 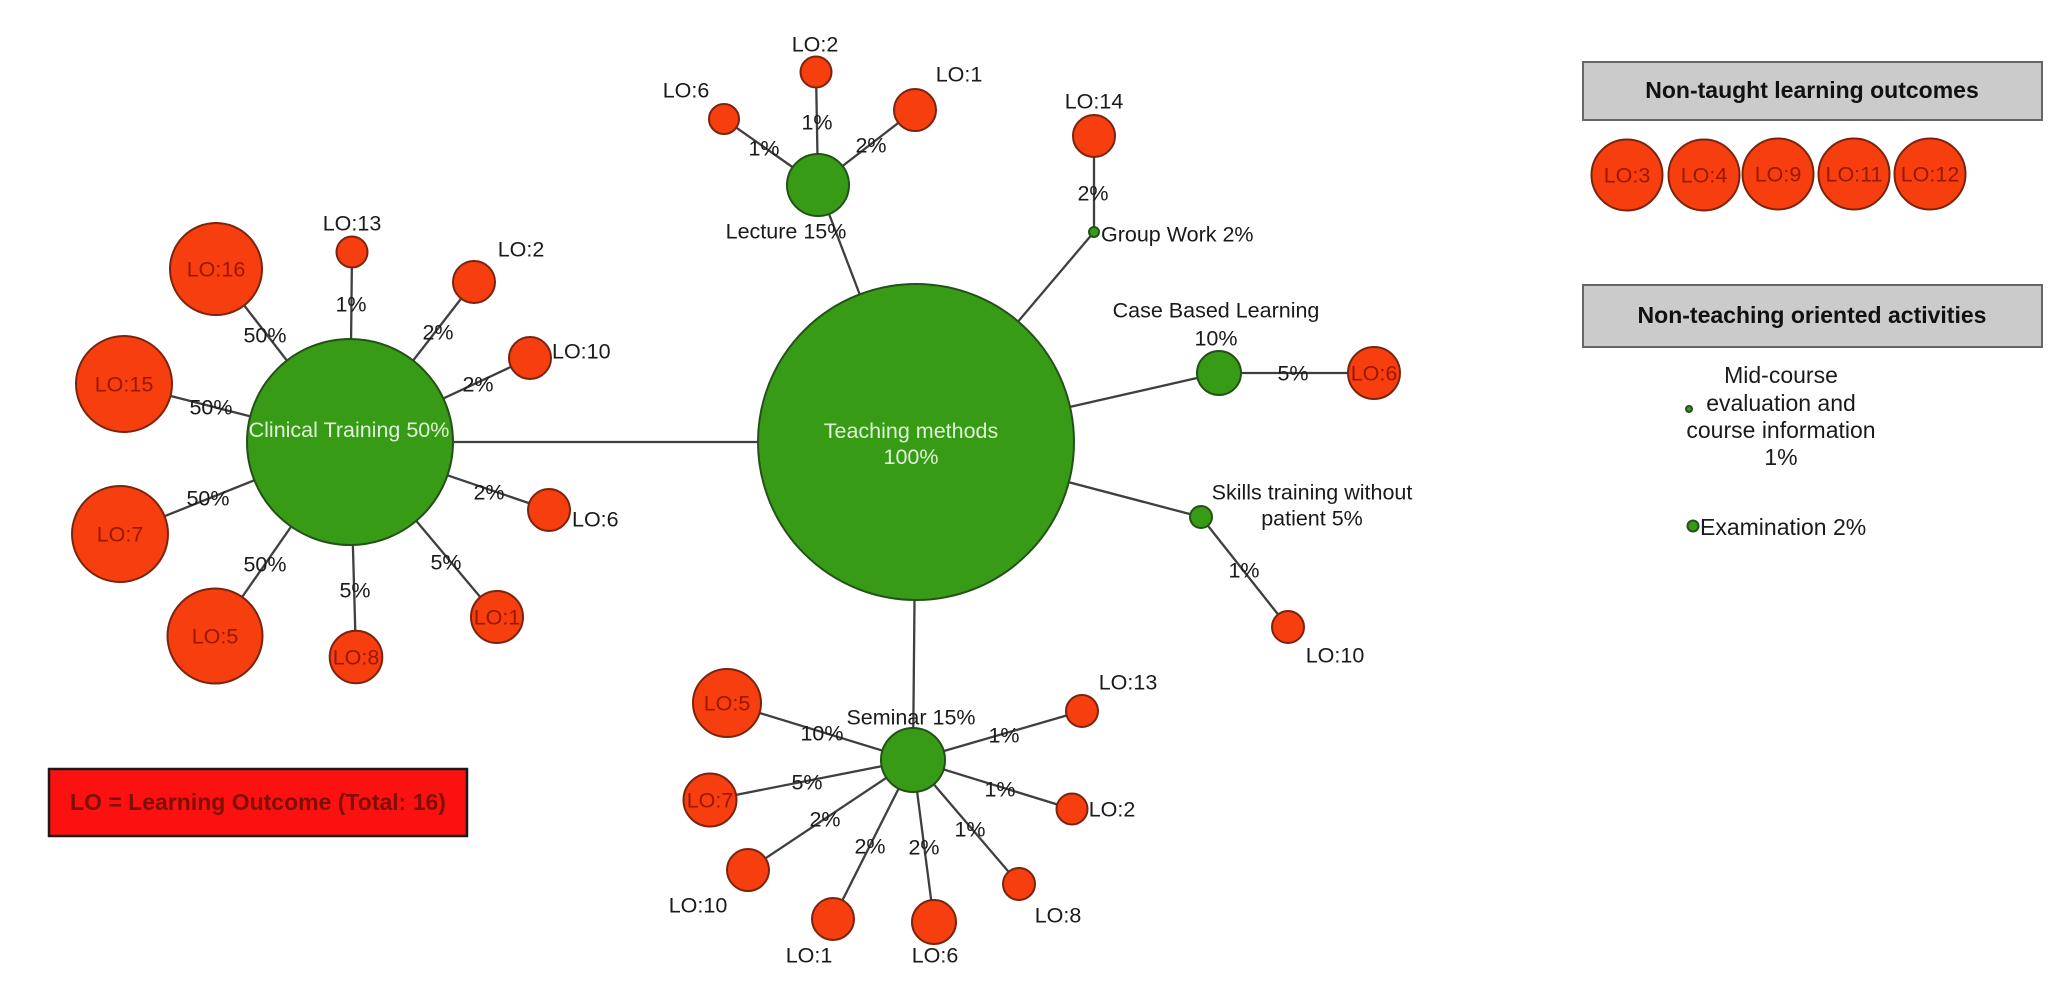 I want to click on svg-text: patient 5%, so click(x=1312, y=519).